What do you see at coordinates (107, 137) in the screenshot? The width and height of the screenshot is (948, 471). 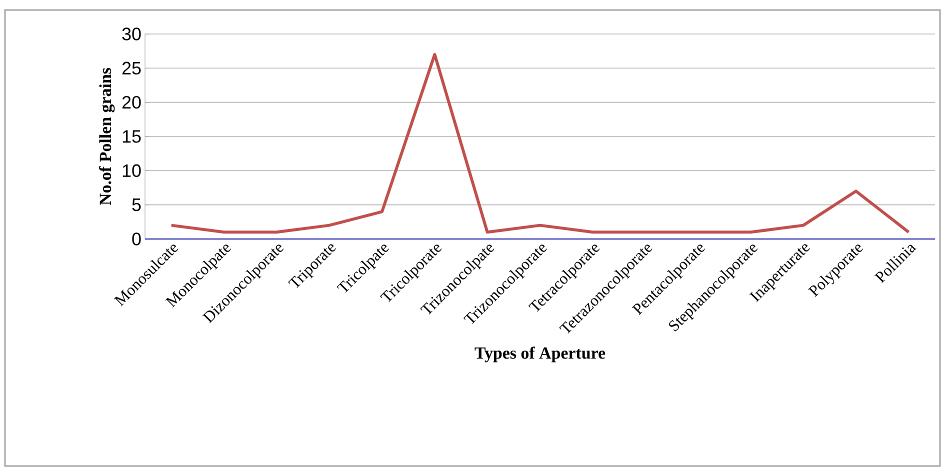 I see `y-axis-title: No.of Pollen grains` at bounding box center [107, 137].